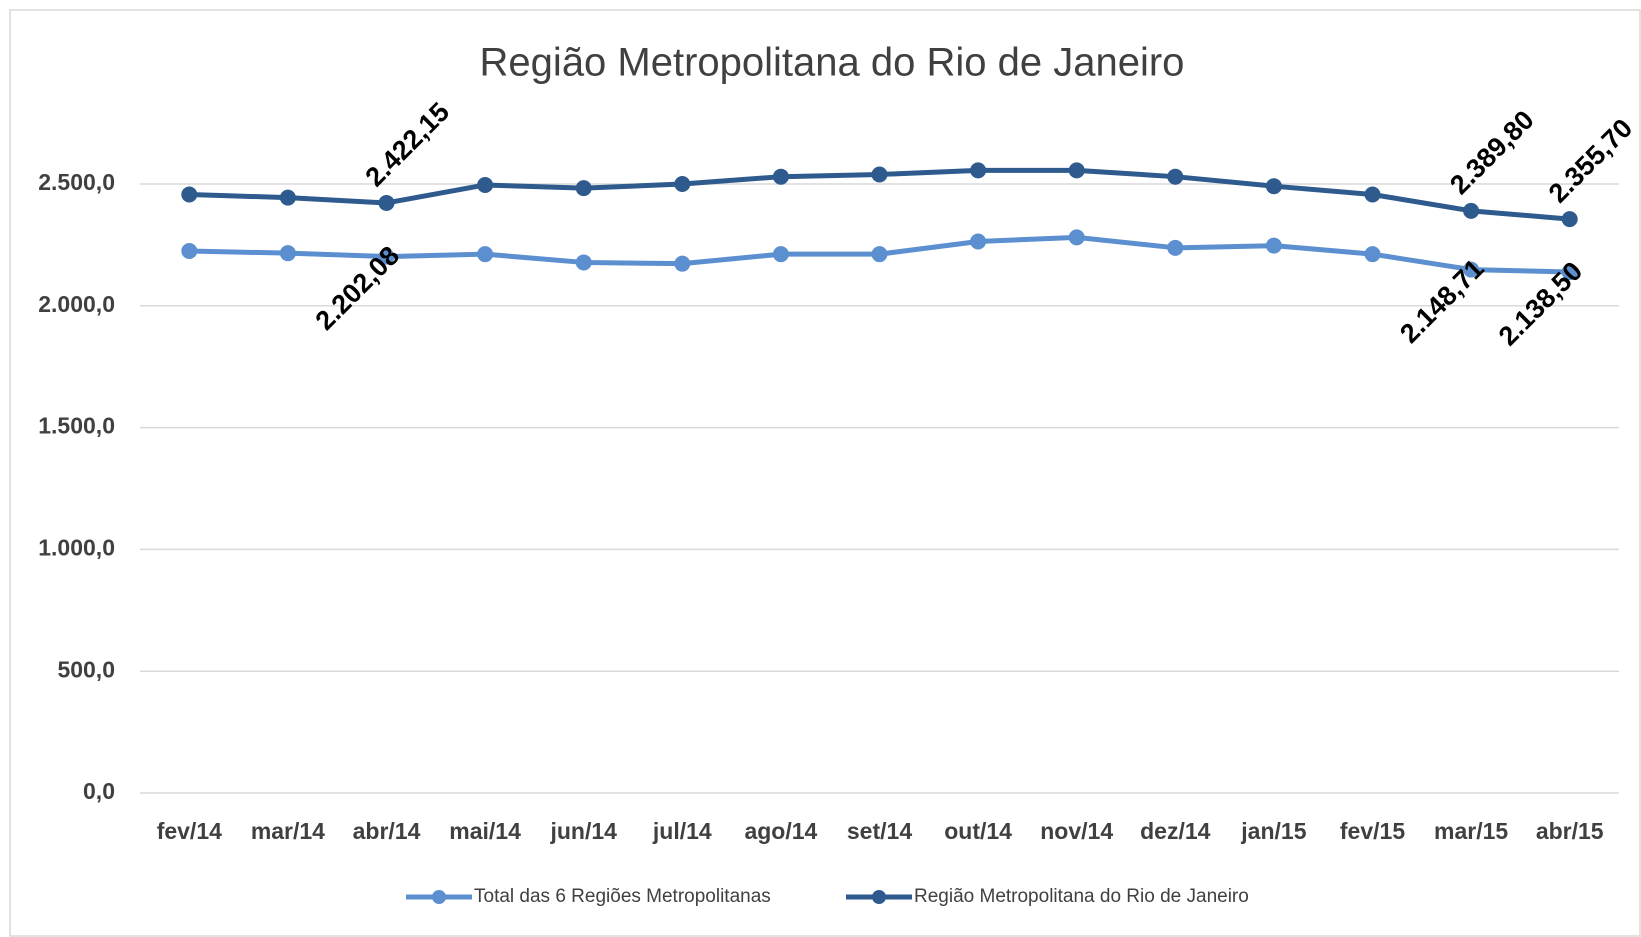  What do you see at coordinates (1175, 831) in the screenshot?
I see `x-tick-label: dez/14` at bounding box center [1175, 831].